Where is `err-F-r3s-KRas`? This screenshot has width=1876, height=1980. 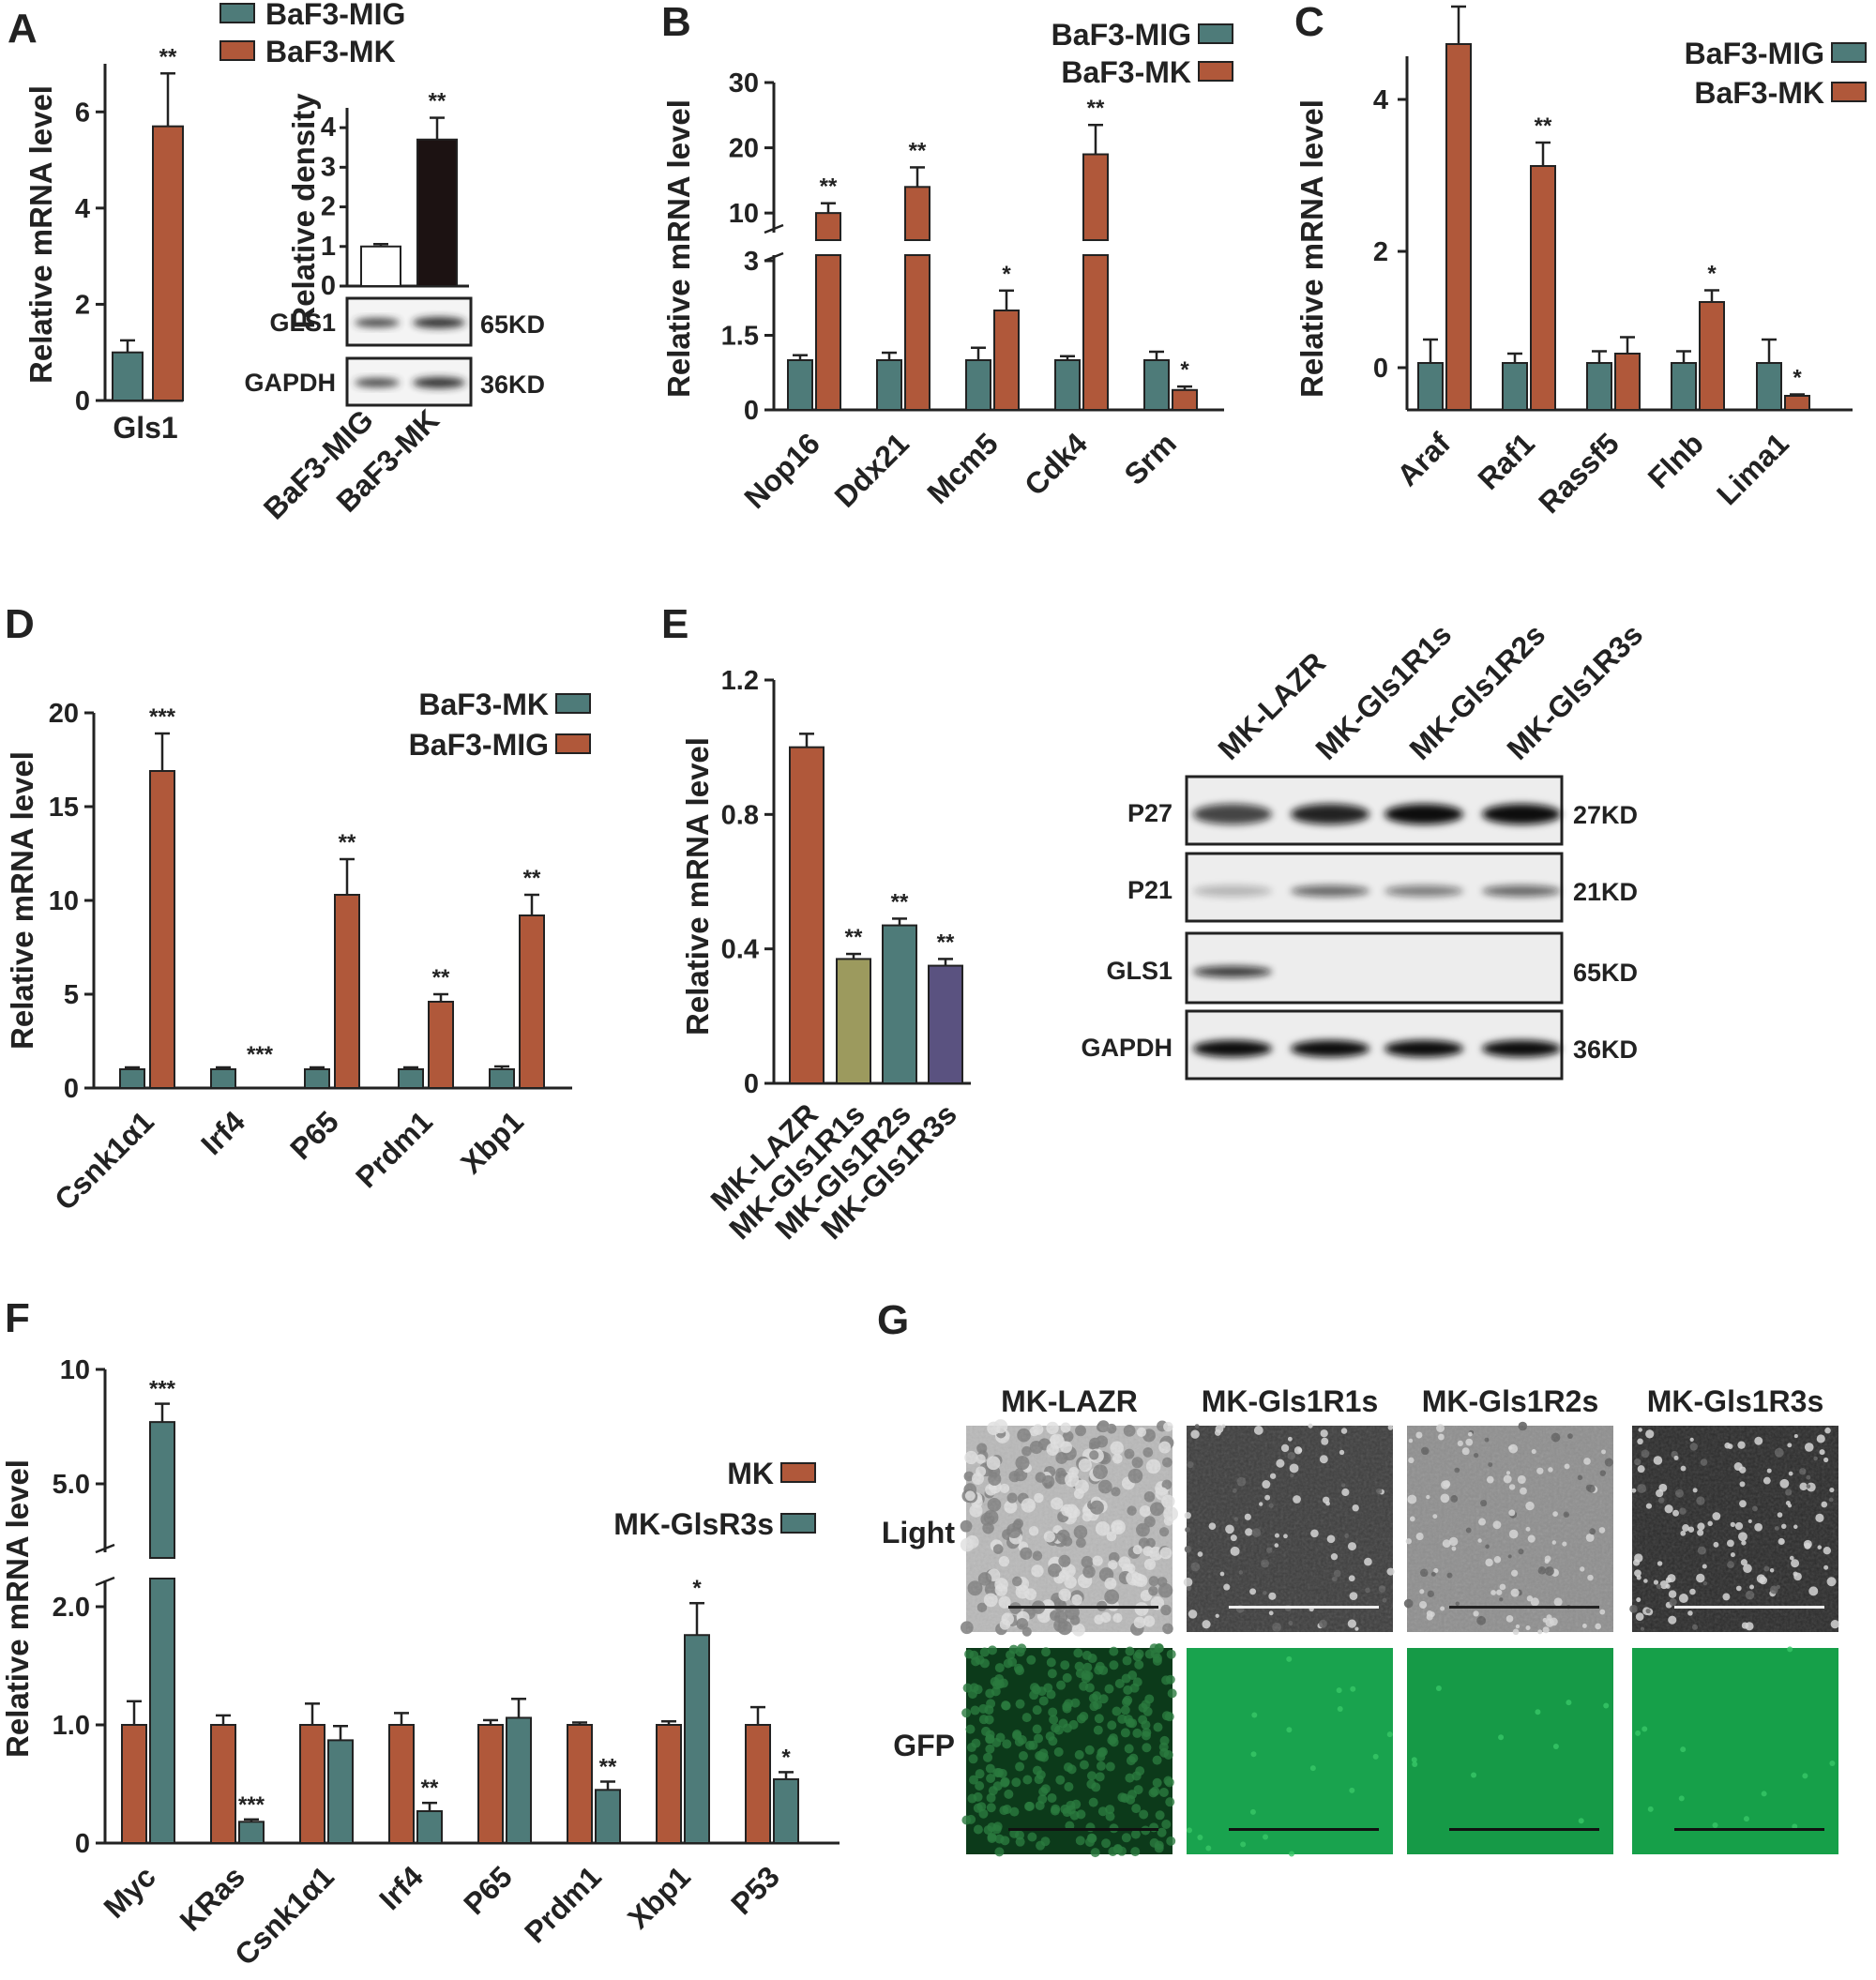 err-F-r3s-KRas is located at coordinates (251, 1820).